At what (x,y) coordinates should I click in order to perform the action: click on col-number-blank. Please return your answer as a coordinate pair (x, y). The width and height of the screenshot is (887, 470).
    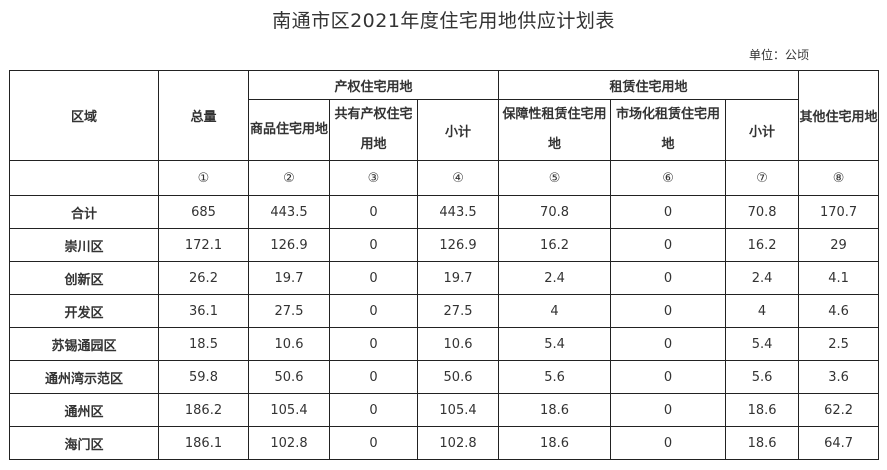
    Looking at the image, I should click on (84, 178).